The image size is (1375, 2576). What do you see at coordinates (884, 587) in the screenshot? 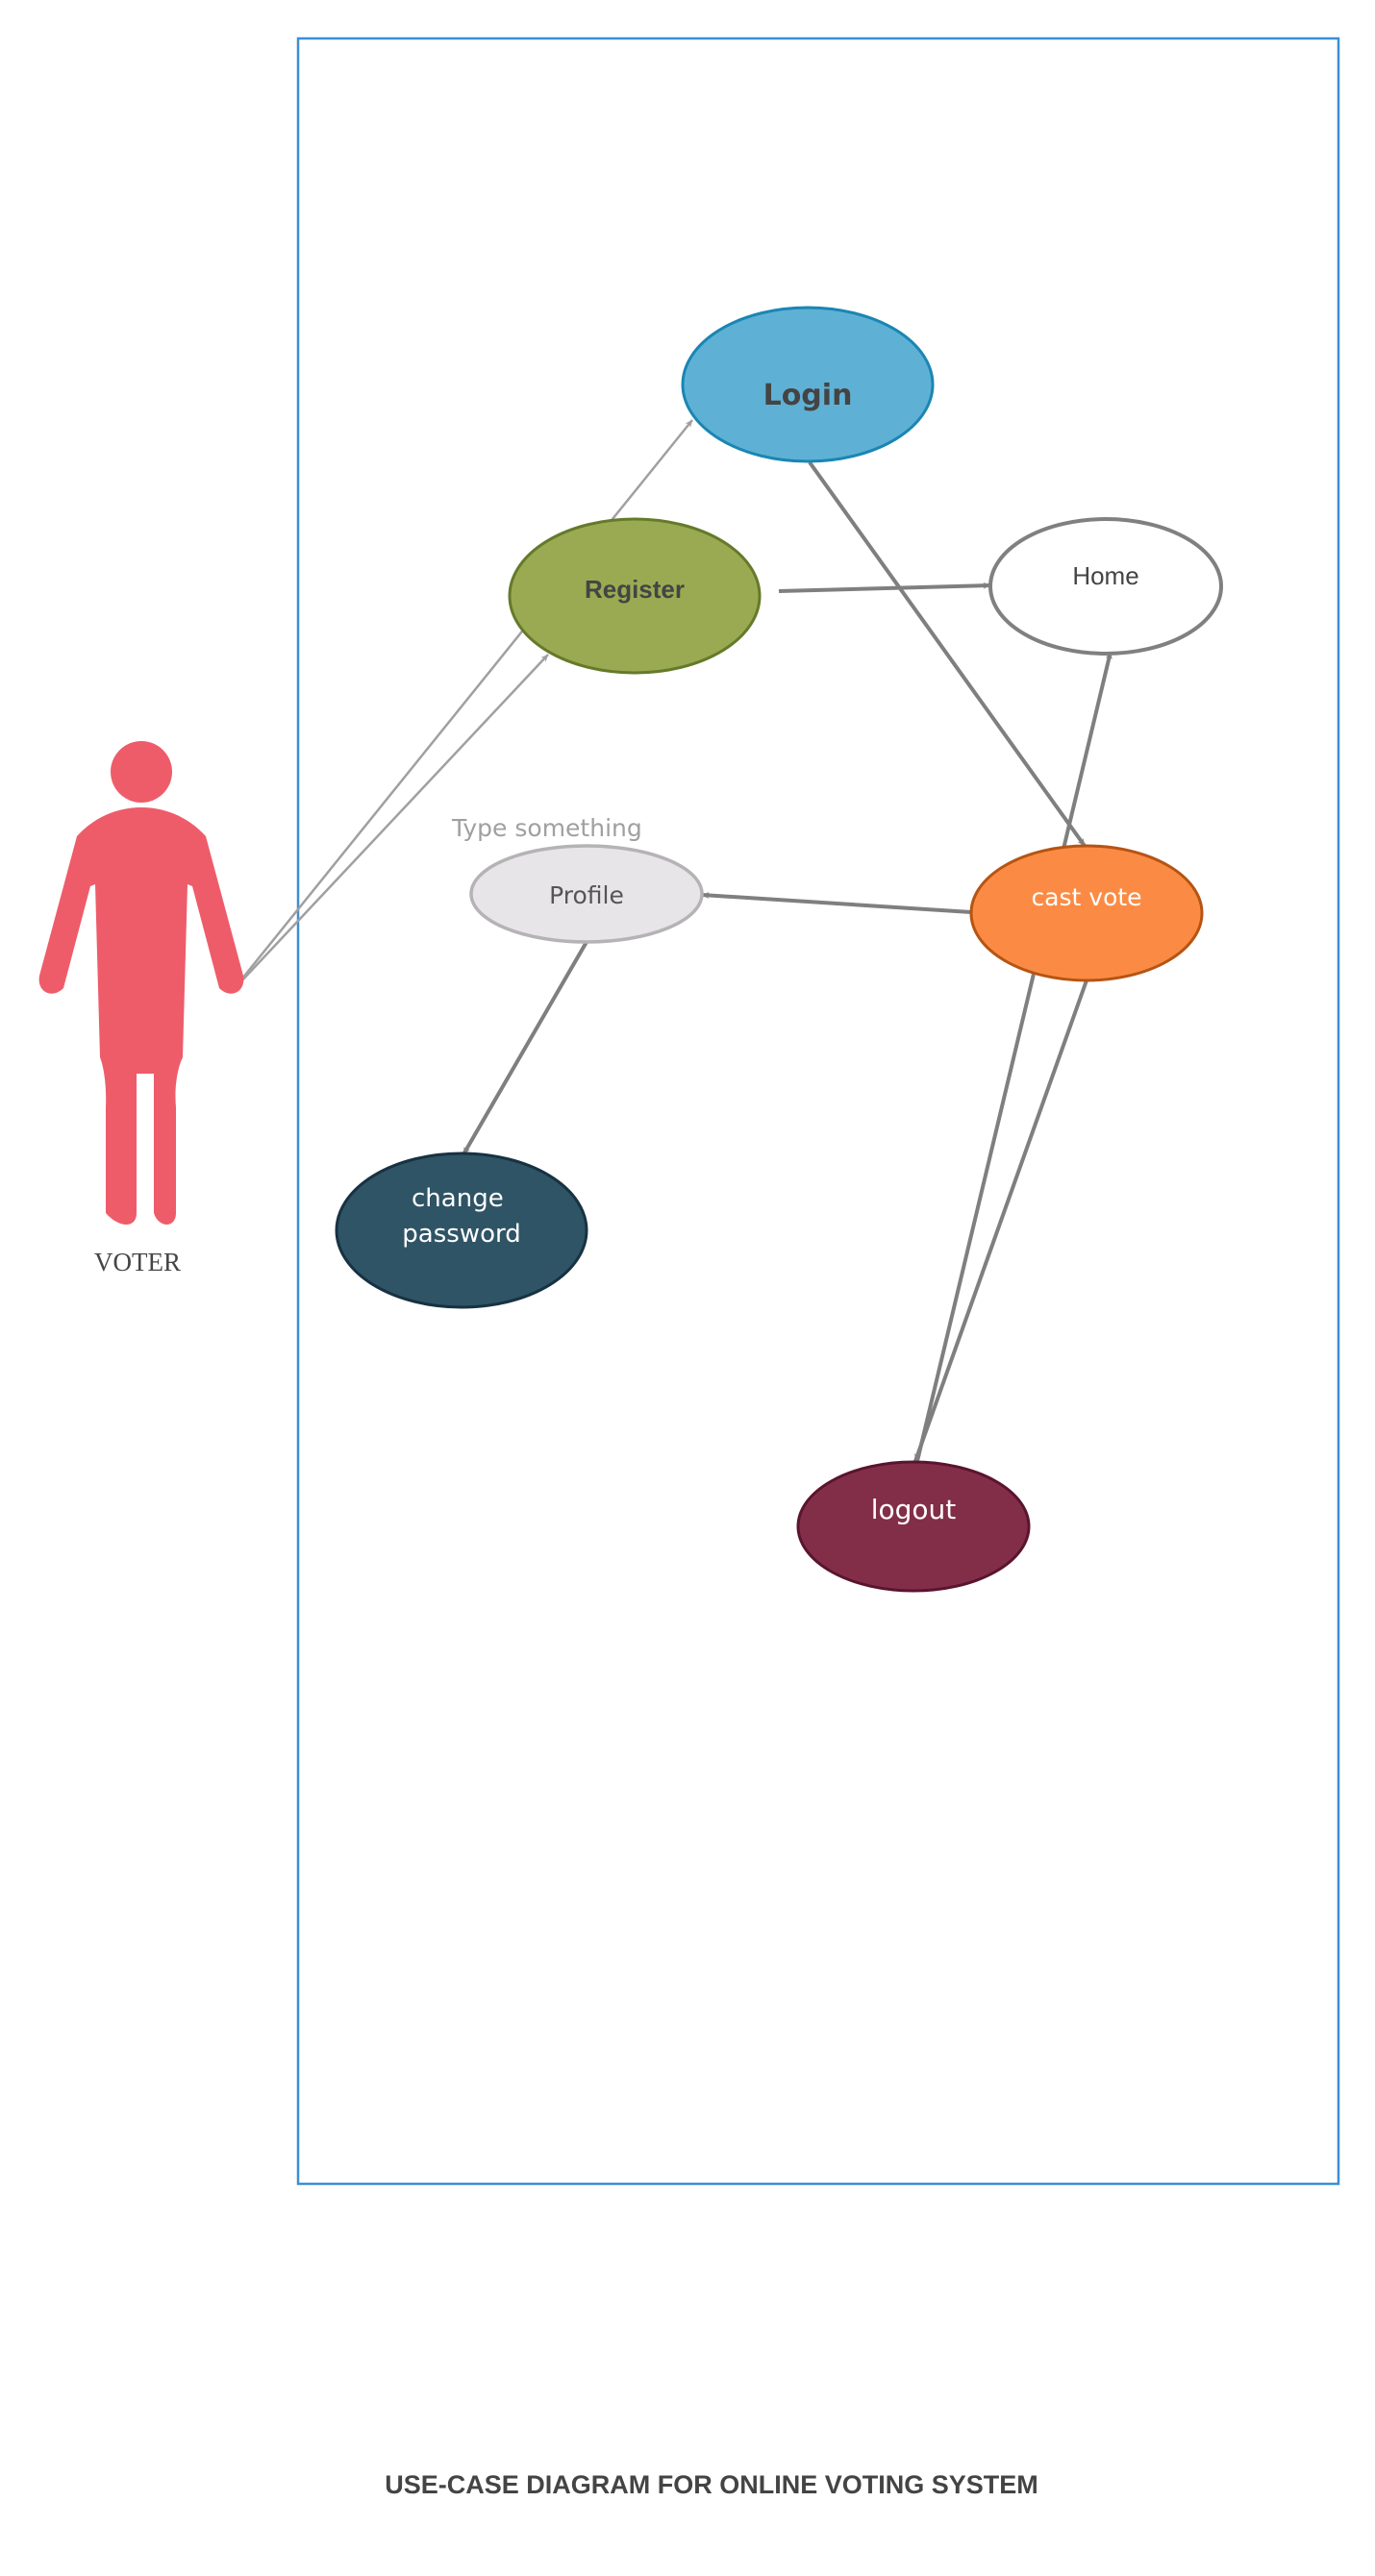
I see `edge-register-home` at bounding box center [884, 587].